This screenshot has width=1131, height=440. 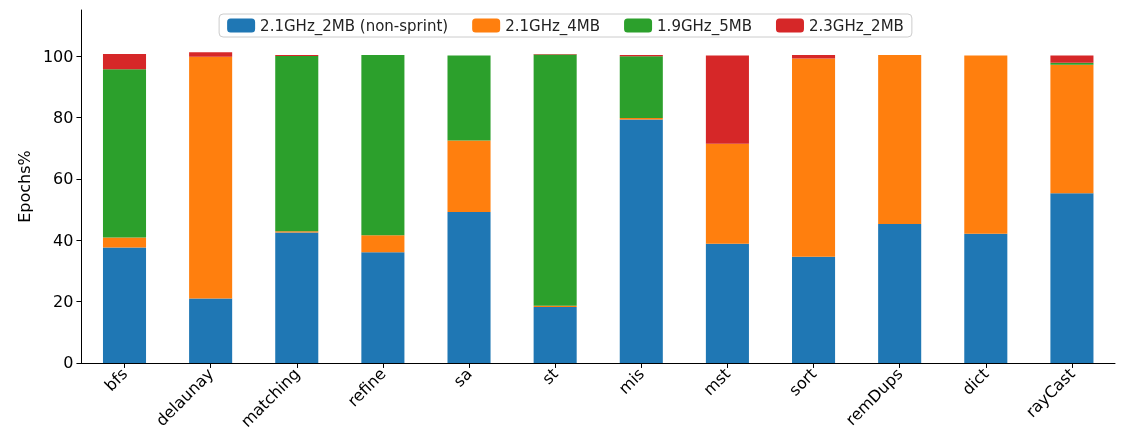 What do you see at coordinates (462, 377) in the screenshot?
I see `x-tick-label: sa` at bounding box center [462, 377].